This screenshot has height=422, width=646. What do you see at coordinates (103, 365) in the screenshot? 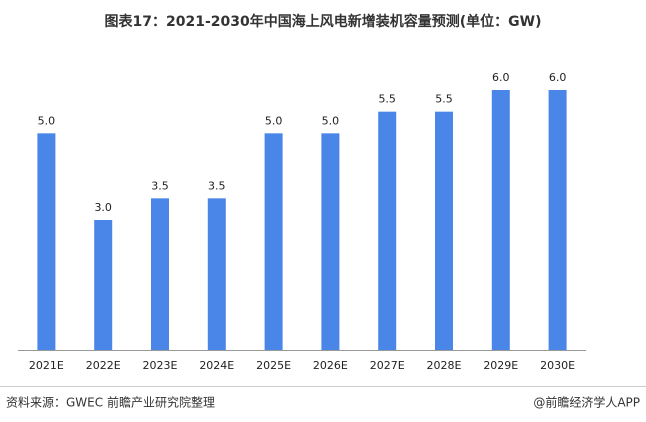
I see `x-tick-label: 2022E` at bounding box center [103, 365].